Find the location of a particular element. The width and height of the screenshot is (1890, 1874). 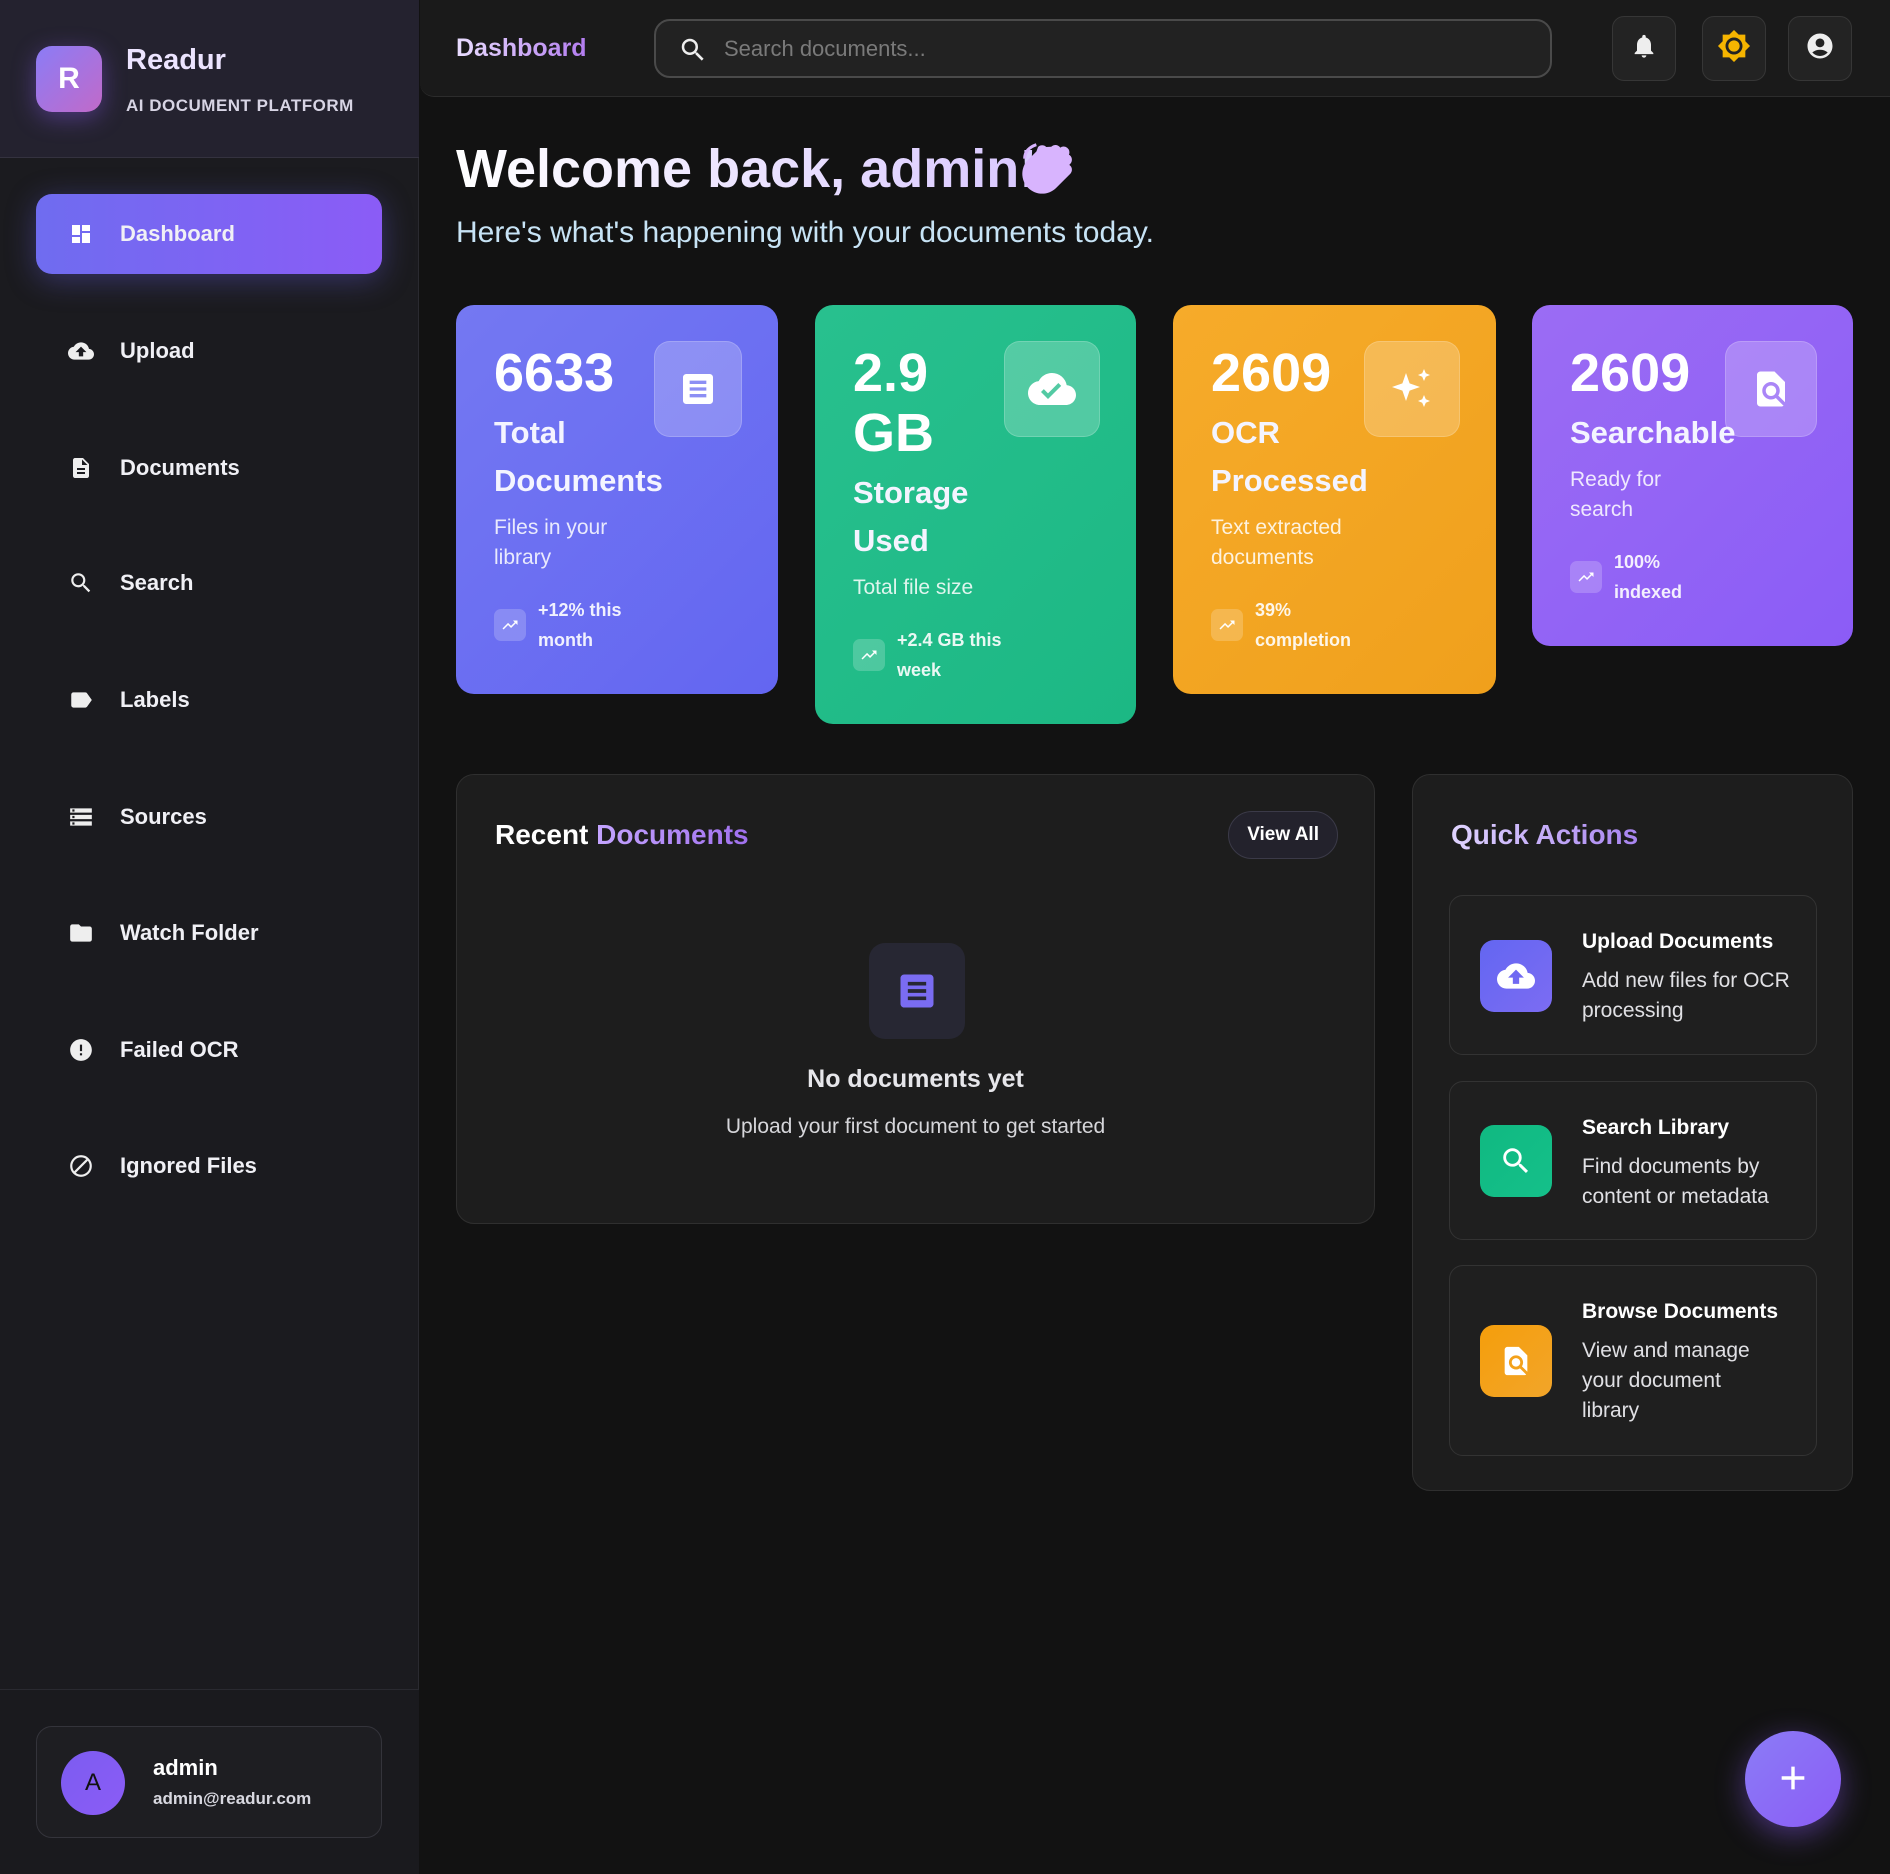

logo: R is located at coordinates (69, 79).